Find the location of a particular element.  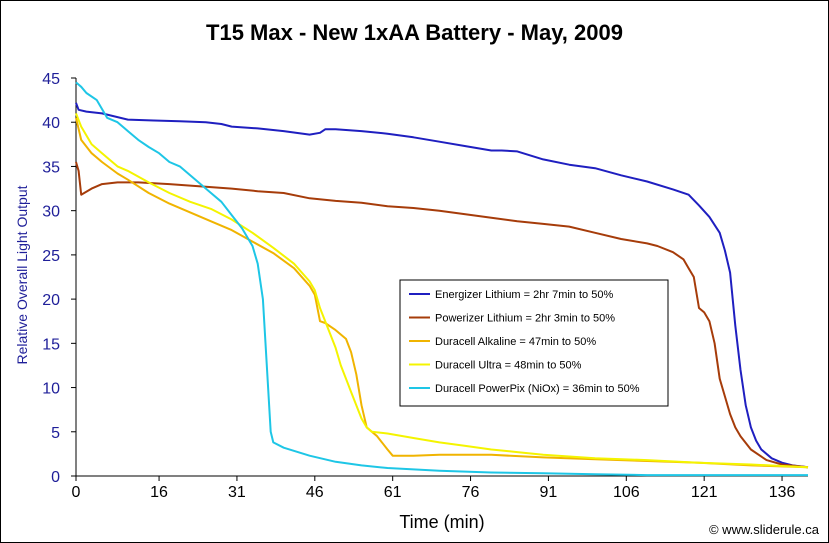

x-axis-label: Time (min) is located at coordinates (441, 522).